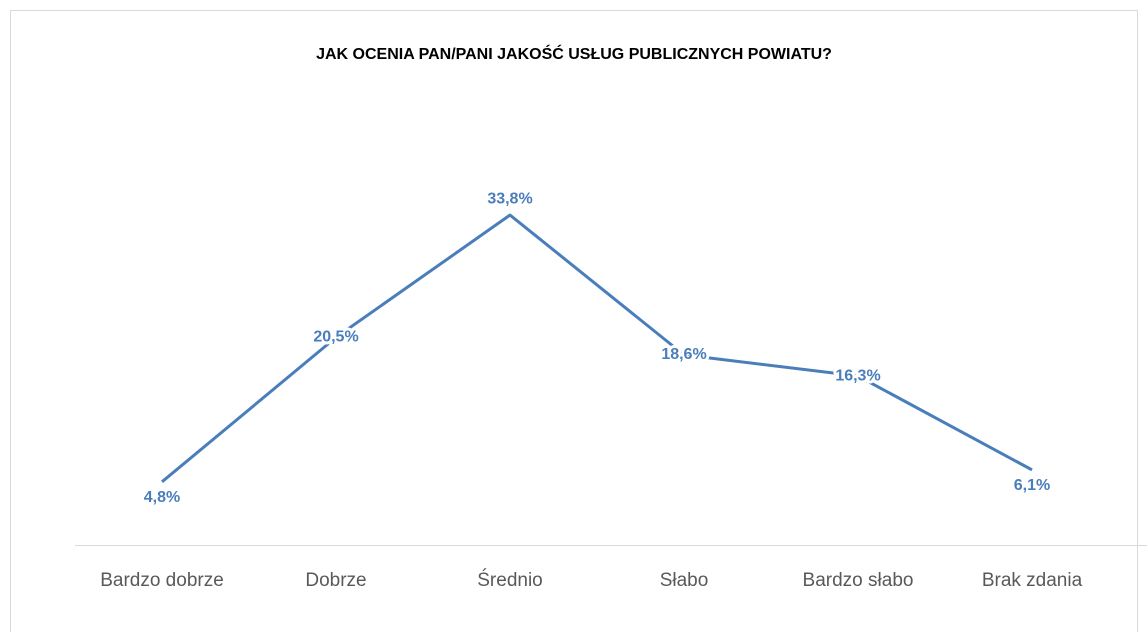 The width and height of the screenshot is (1147, 632). What do you see at coordinates (335, 580) in the screenshot?
I see `x-tick-label: Dobrze` at bounding box center [335, 580].